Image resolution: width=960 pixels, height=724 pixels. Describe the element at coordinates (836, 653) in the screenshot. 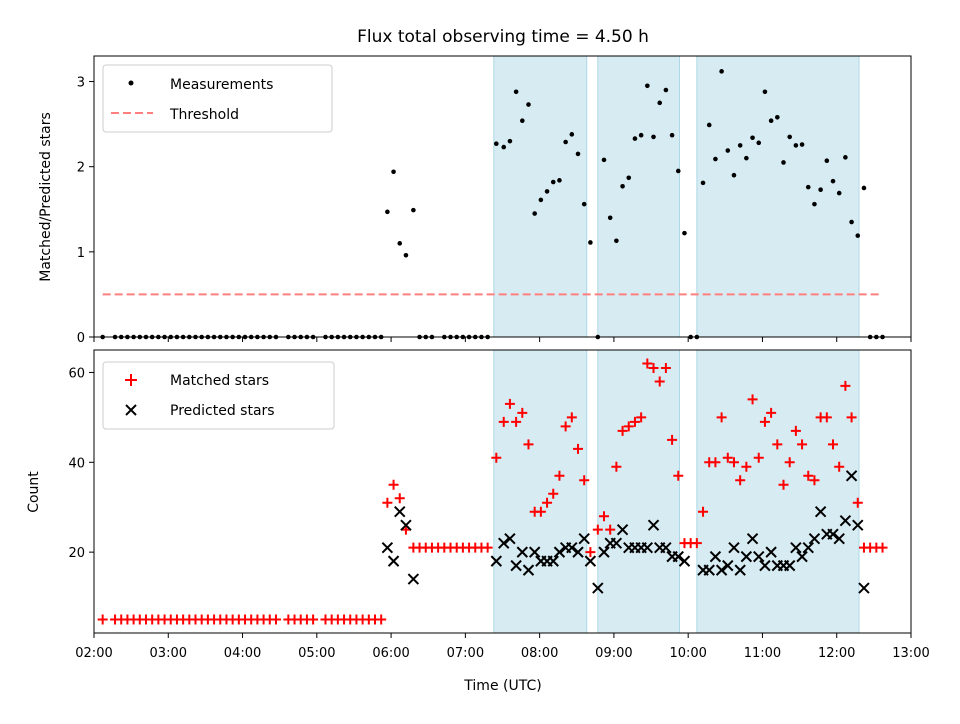

I see `x-tick-label: 12:00` at that location.